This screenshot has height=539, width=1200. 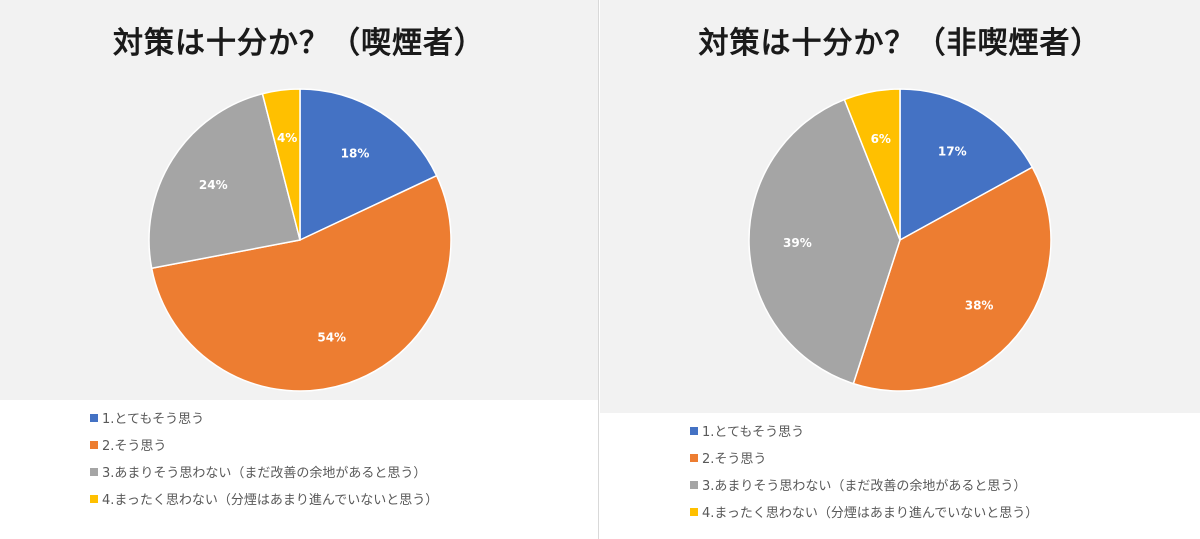 What do you see at coordinates (952, 152) in the screenshot?
I see `data-label-1: 17%` at bounding box center [952, 152].